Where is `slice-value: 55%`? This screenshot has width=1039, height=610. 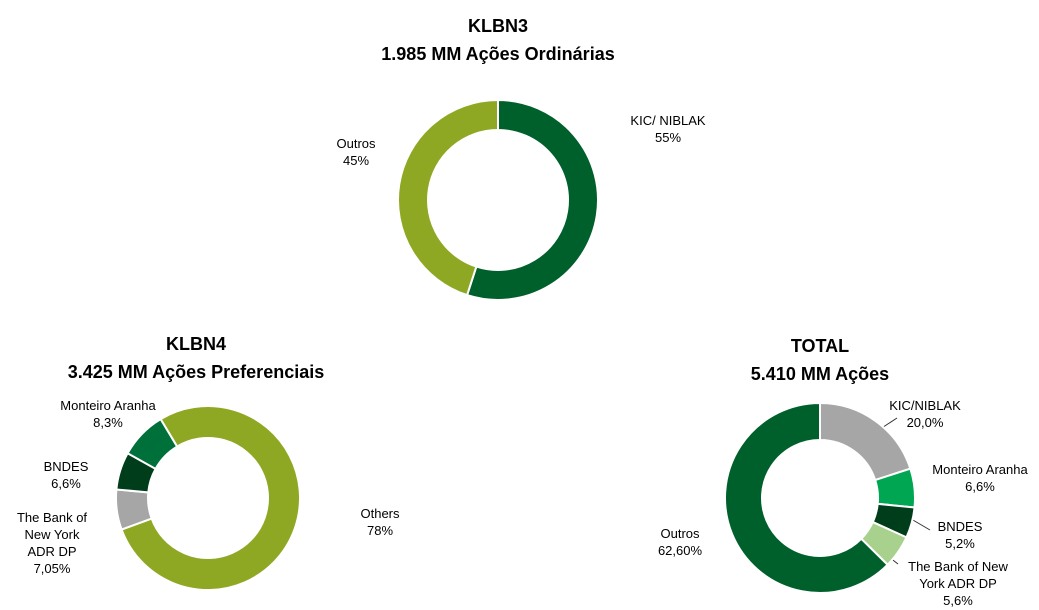 slice-value: 55% is located at coordinates (668, 137).